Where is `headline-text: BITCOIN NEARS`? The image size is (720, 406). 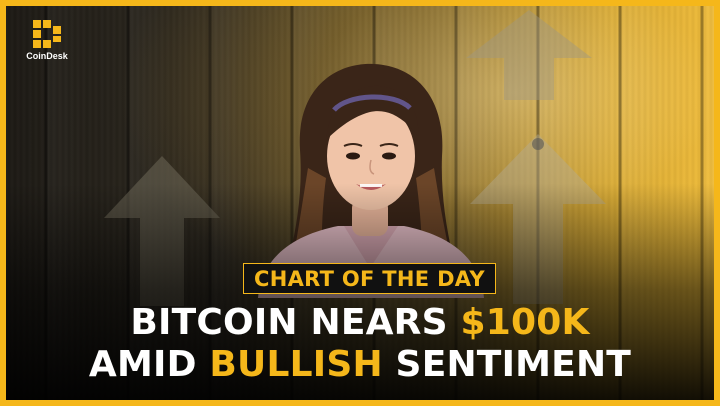 headline-text: BITCOIN NEARS is located at coordinates (295, 322).